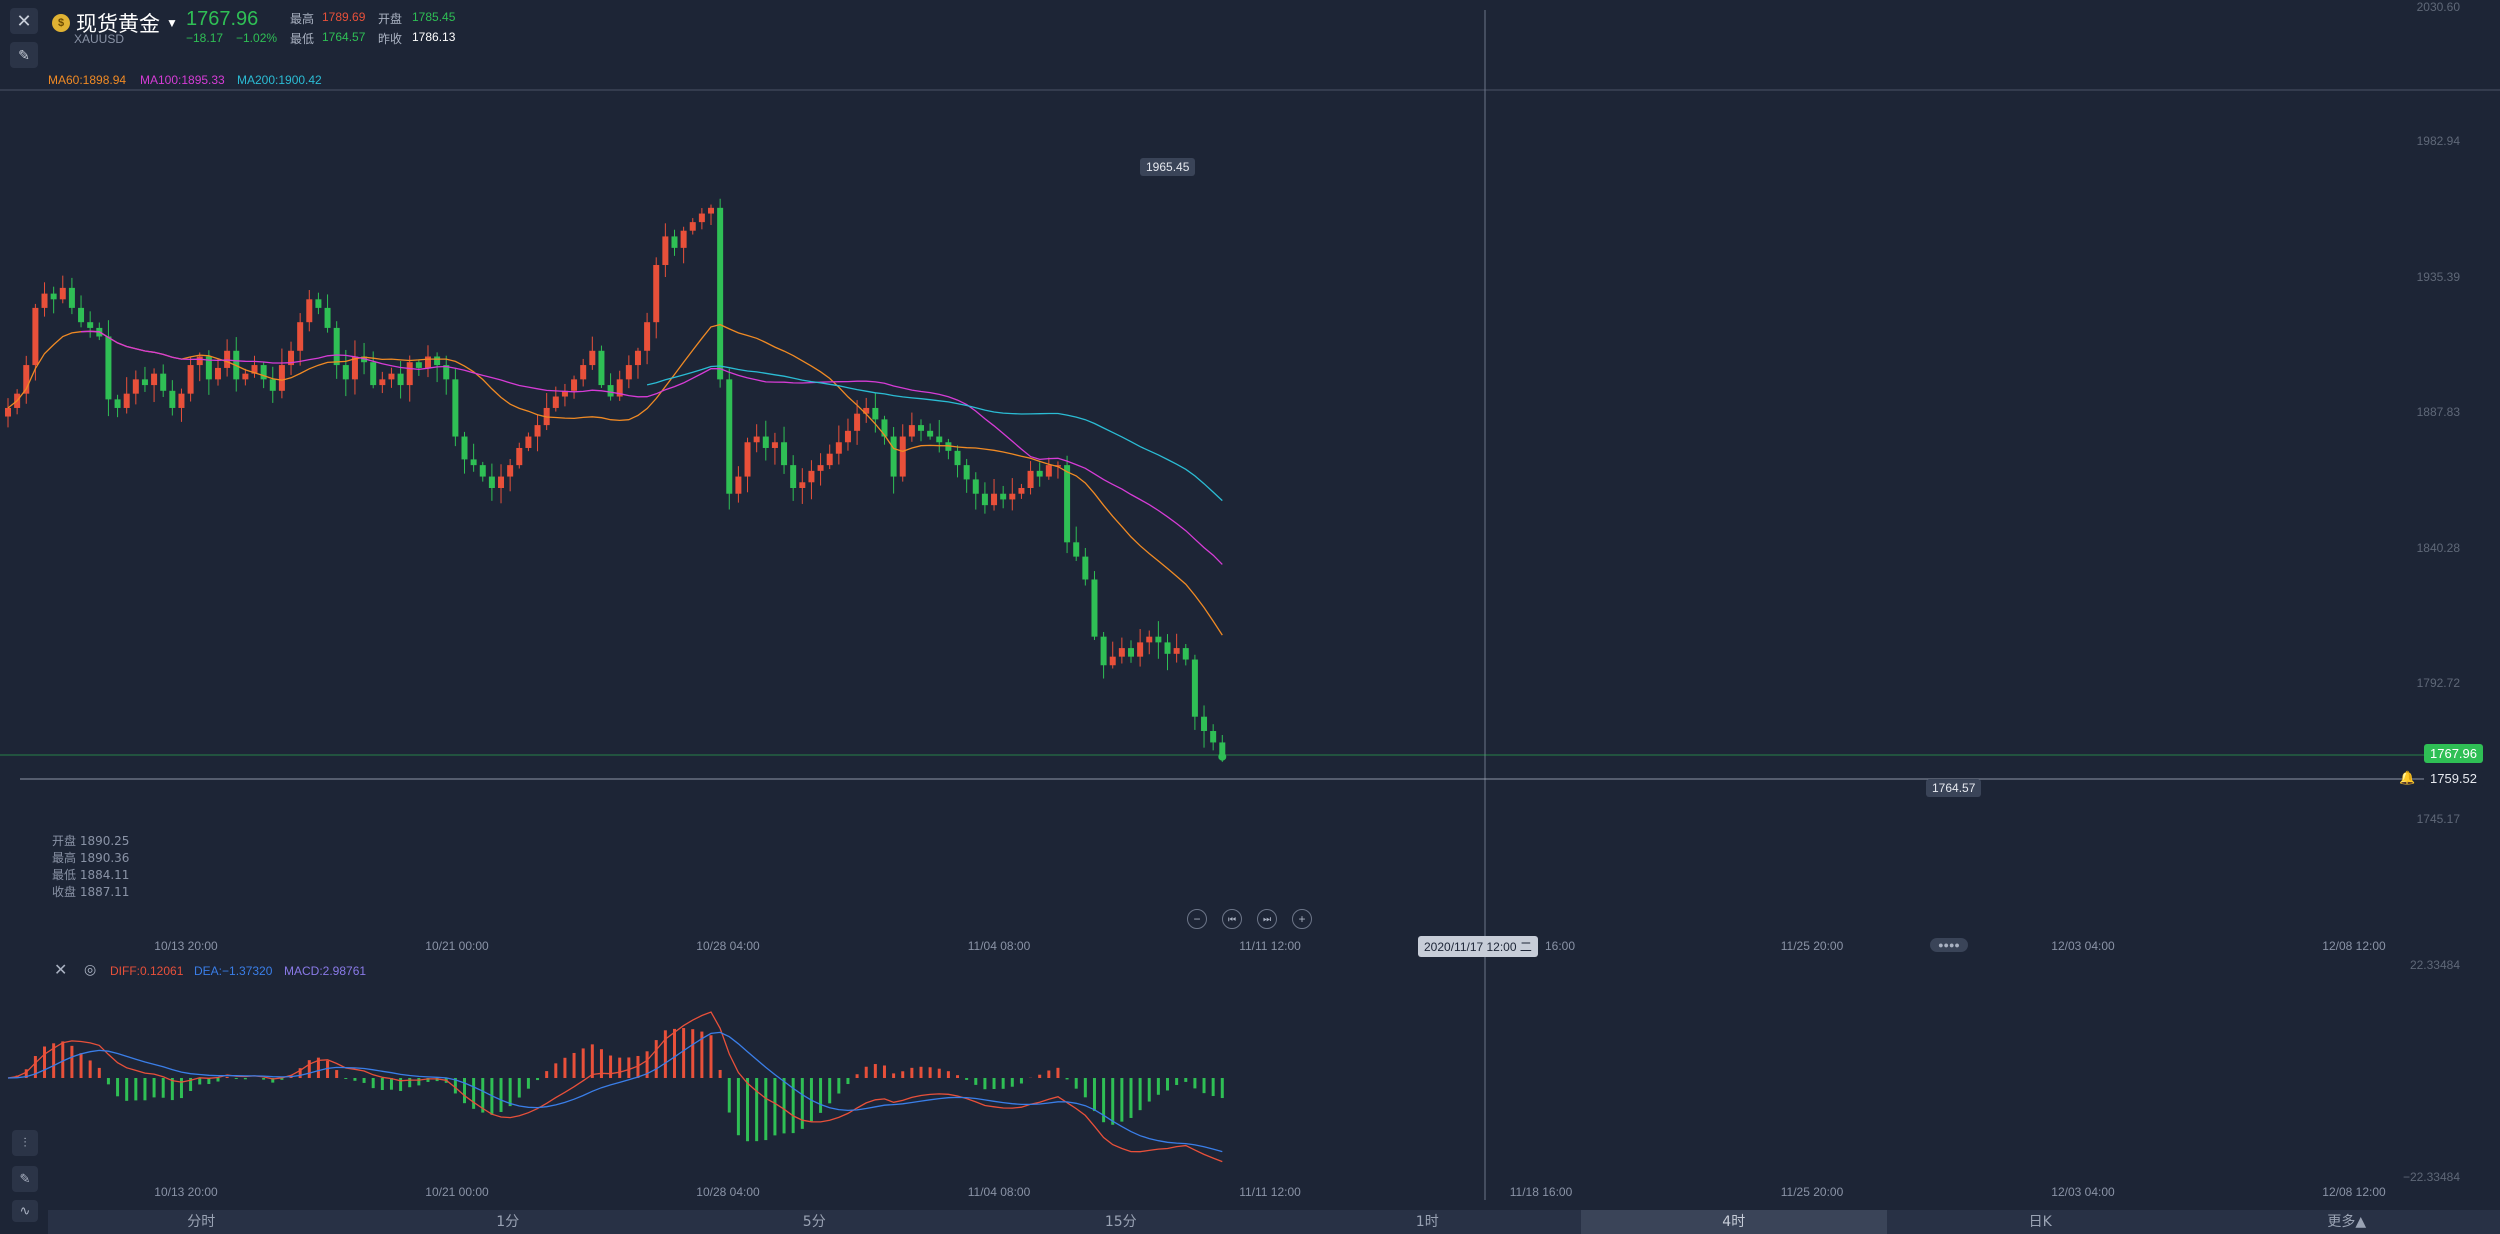 Image resolution: width=2500 pixels, height=1234 pixels. What do you see at coordinates (1478, 946) in the screenshot?
I see `crosshair-time-tag: 2020/11/17 12:00 二` at bounding box center [1478, 946].